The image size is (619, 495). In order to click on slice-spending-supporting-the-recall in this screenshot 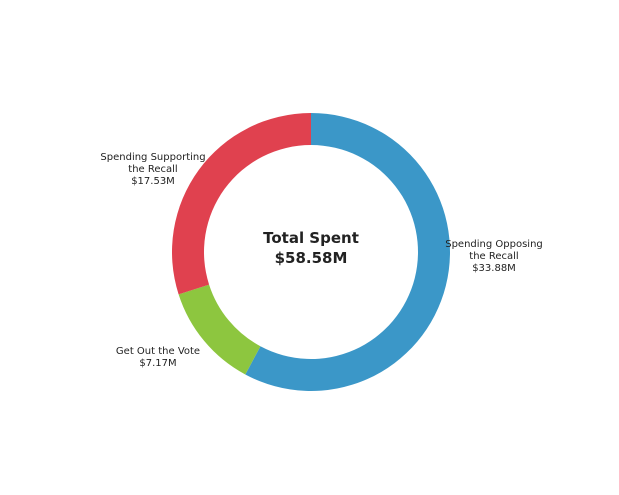, I will do `click(241, 204)`.